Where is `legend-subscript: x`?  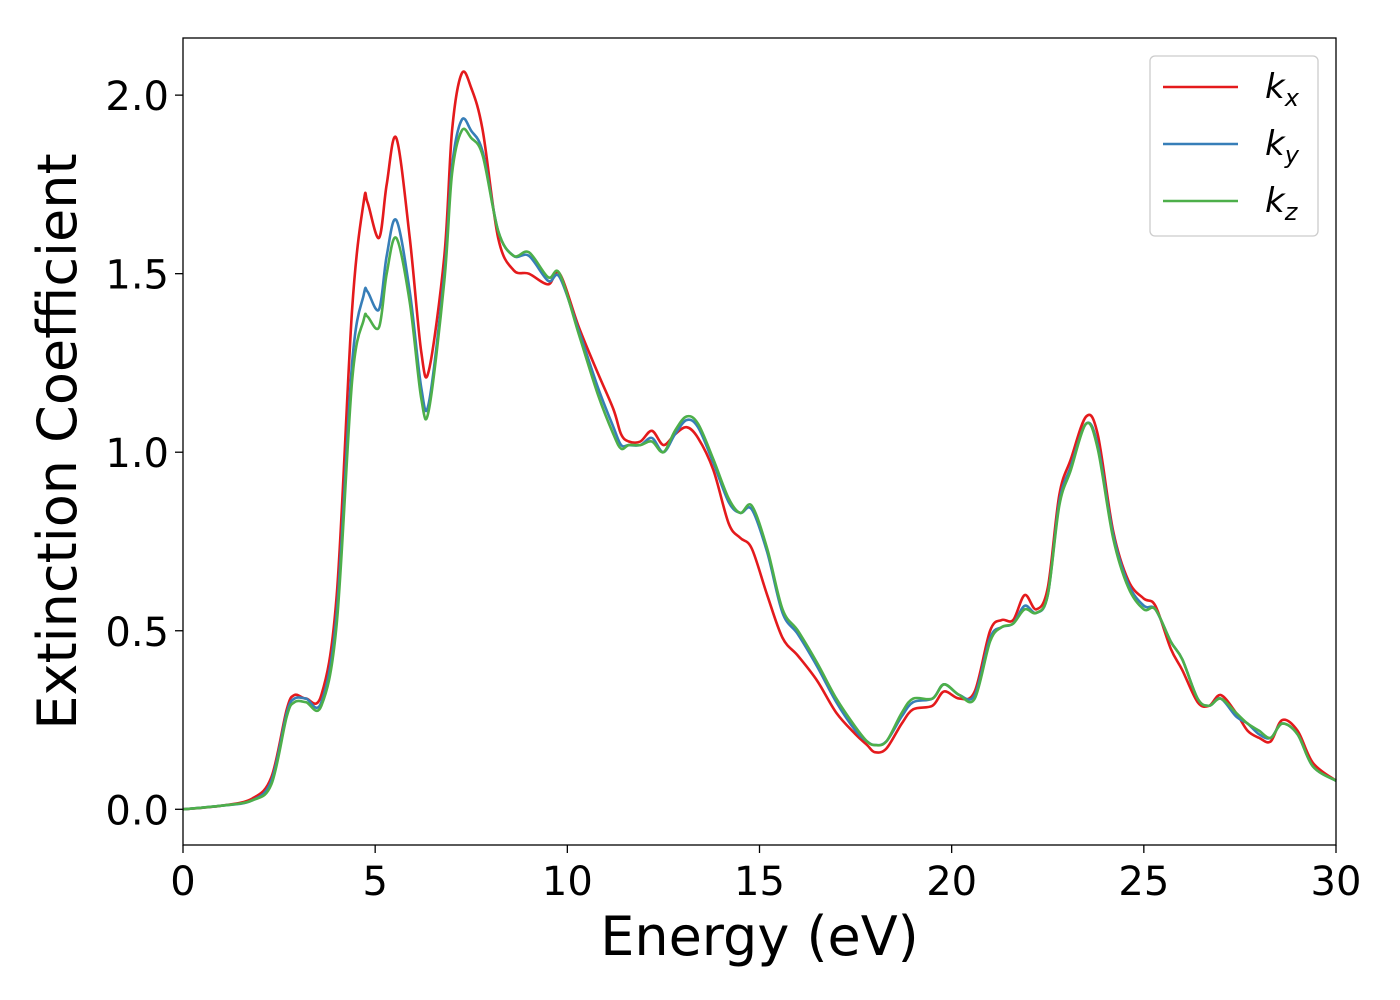
legend-subscript: x is located at coordinates (1292, 98).